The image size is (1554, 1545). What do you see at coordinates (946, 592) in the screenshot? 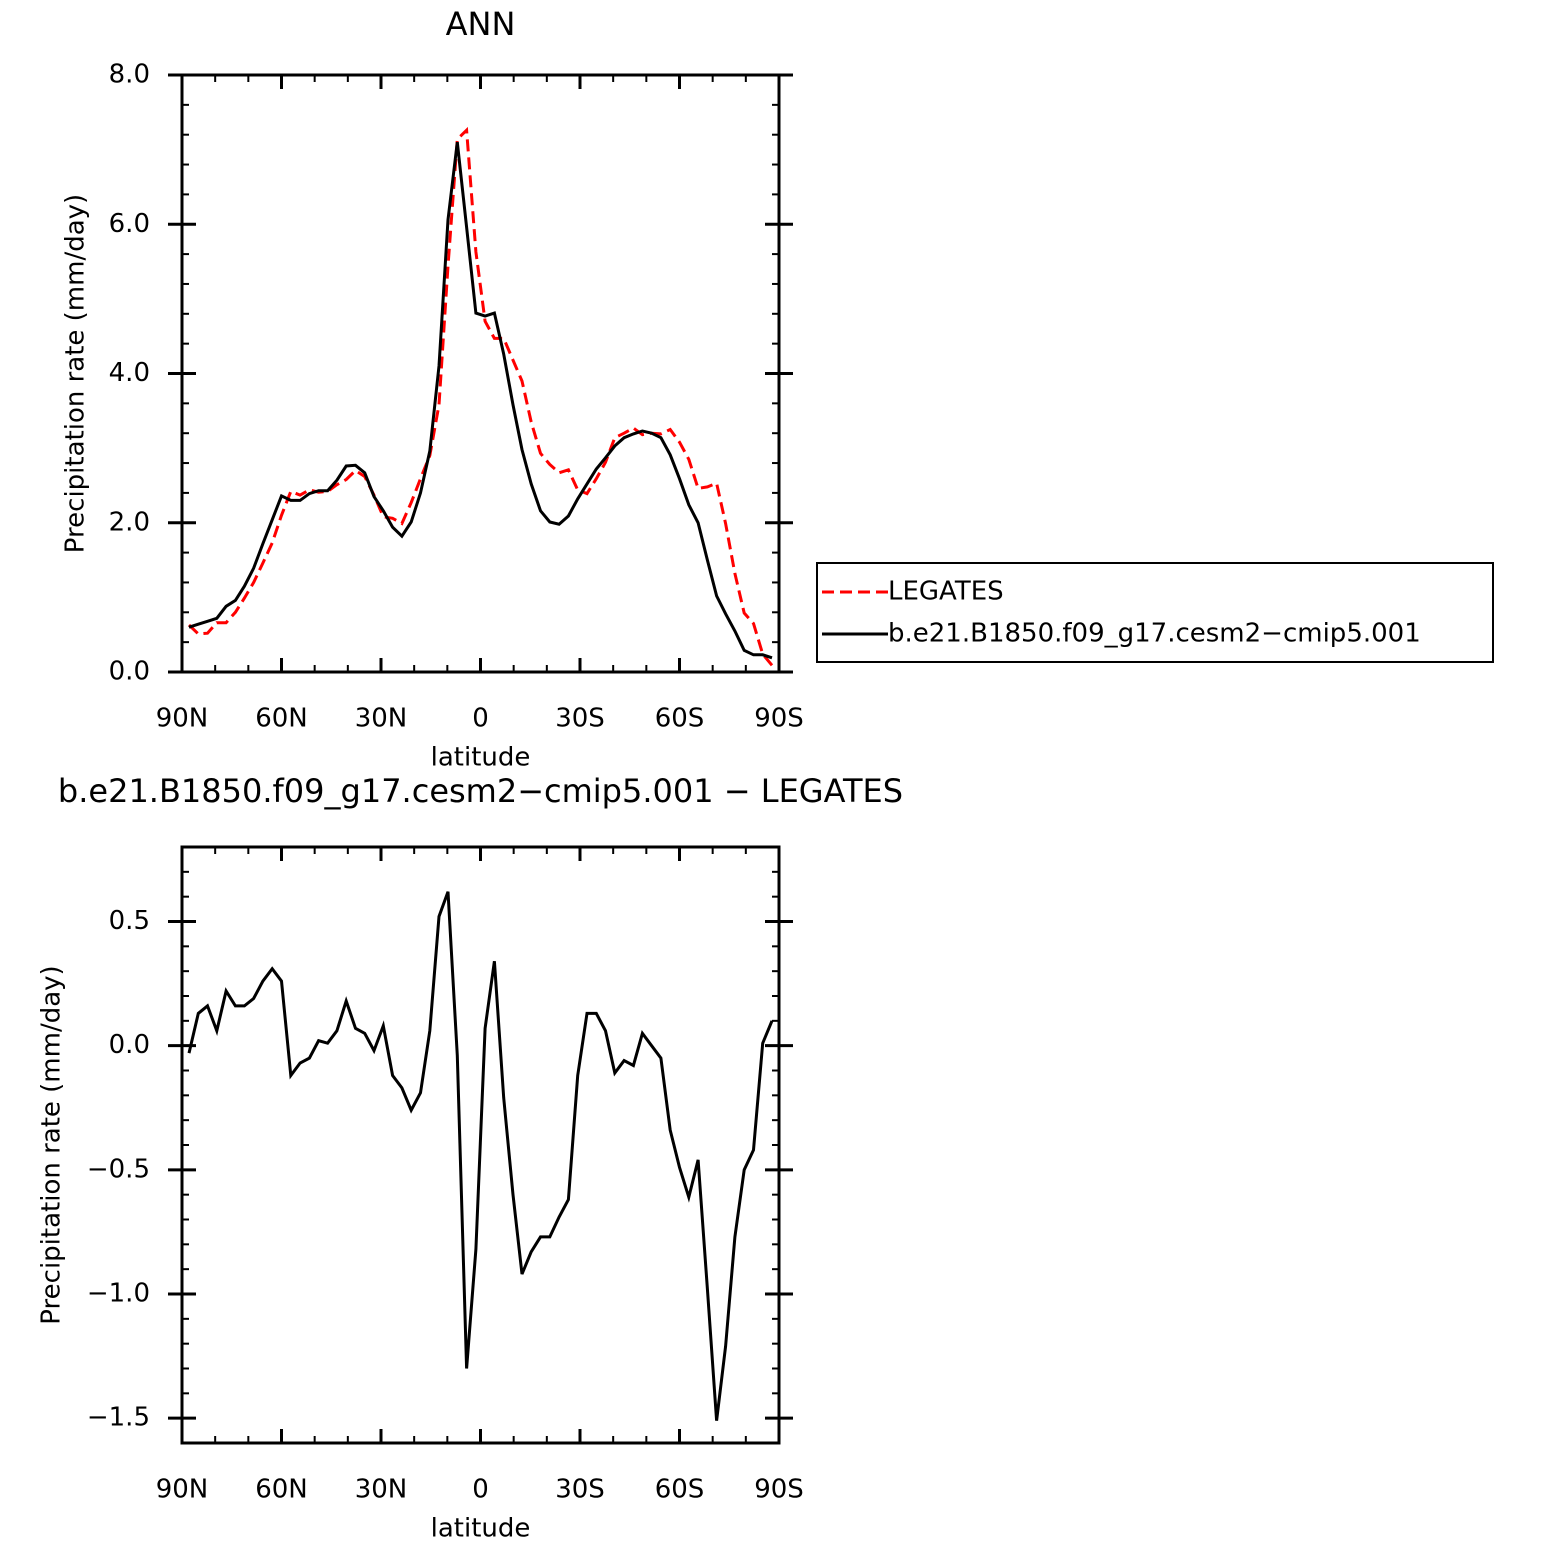
I see `legend-label: LEGATES` at bounding box center [946, 592].